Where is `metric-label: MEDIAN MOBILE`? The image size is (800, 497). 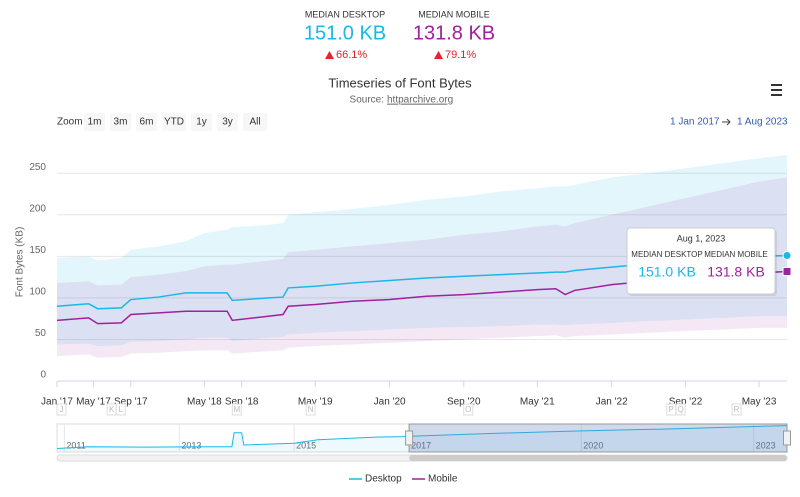
metric-label: MEDIAN MOBILE is located at coordinates (454, 14).